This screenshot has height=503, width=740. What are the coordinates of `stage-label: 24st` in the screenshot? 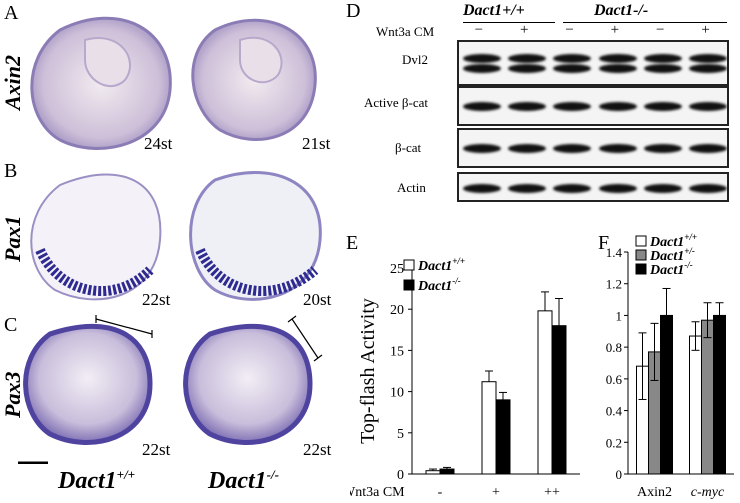 It's located at (158, 143).